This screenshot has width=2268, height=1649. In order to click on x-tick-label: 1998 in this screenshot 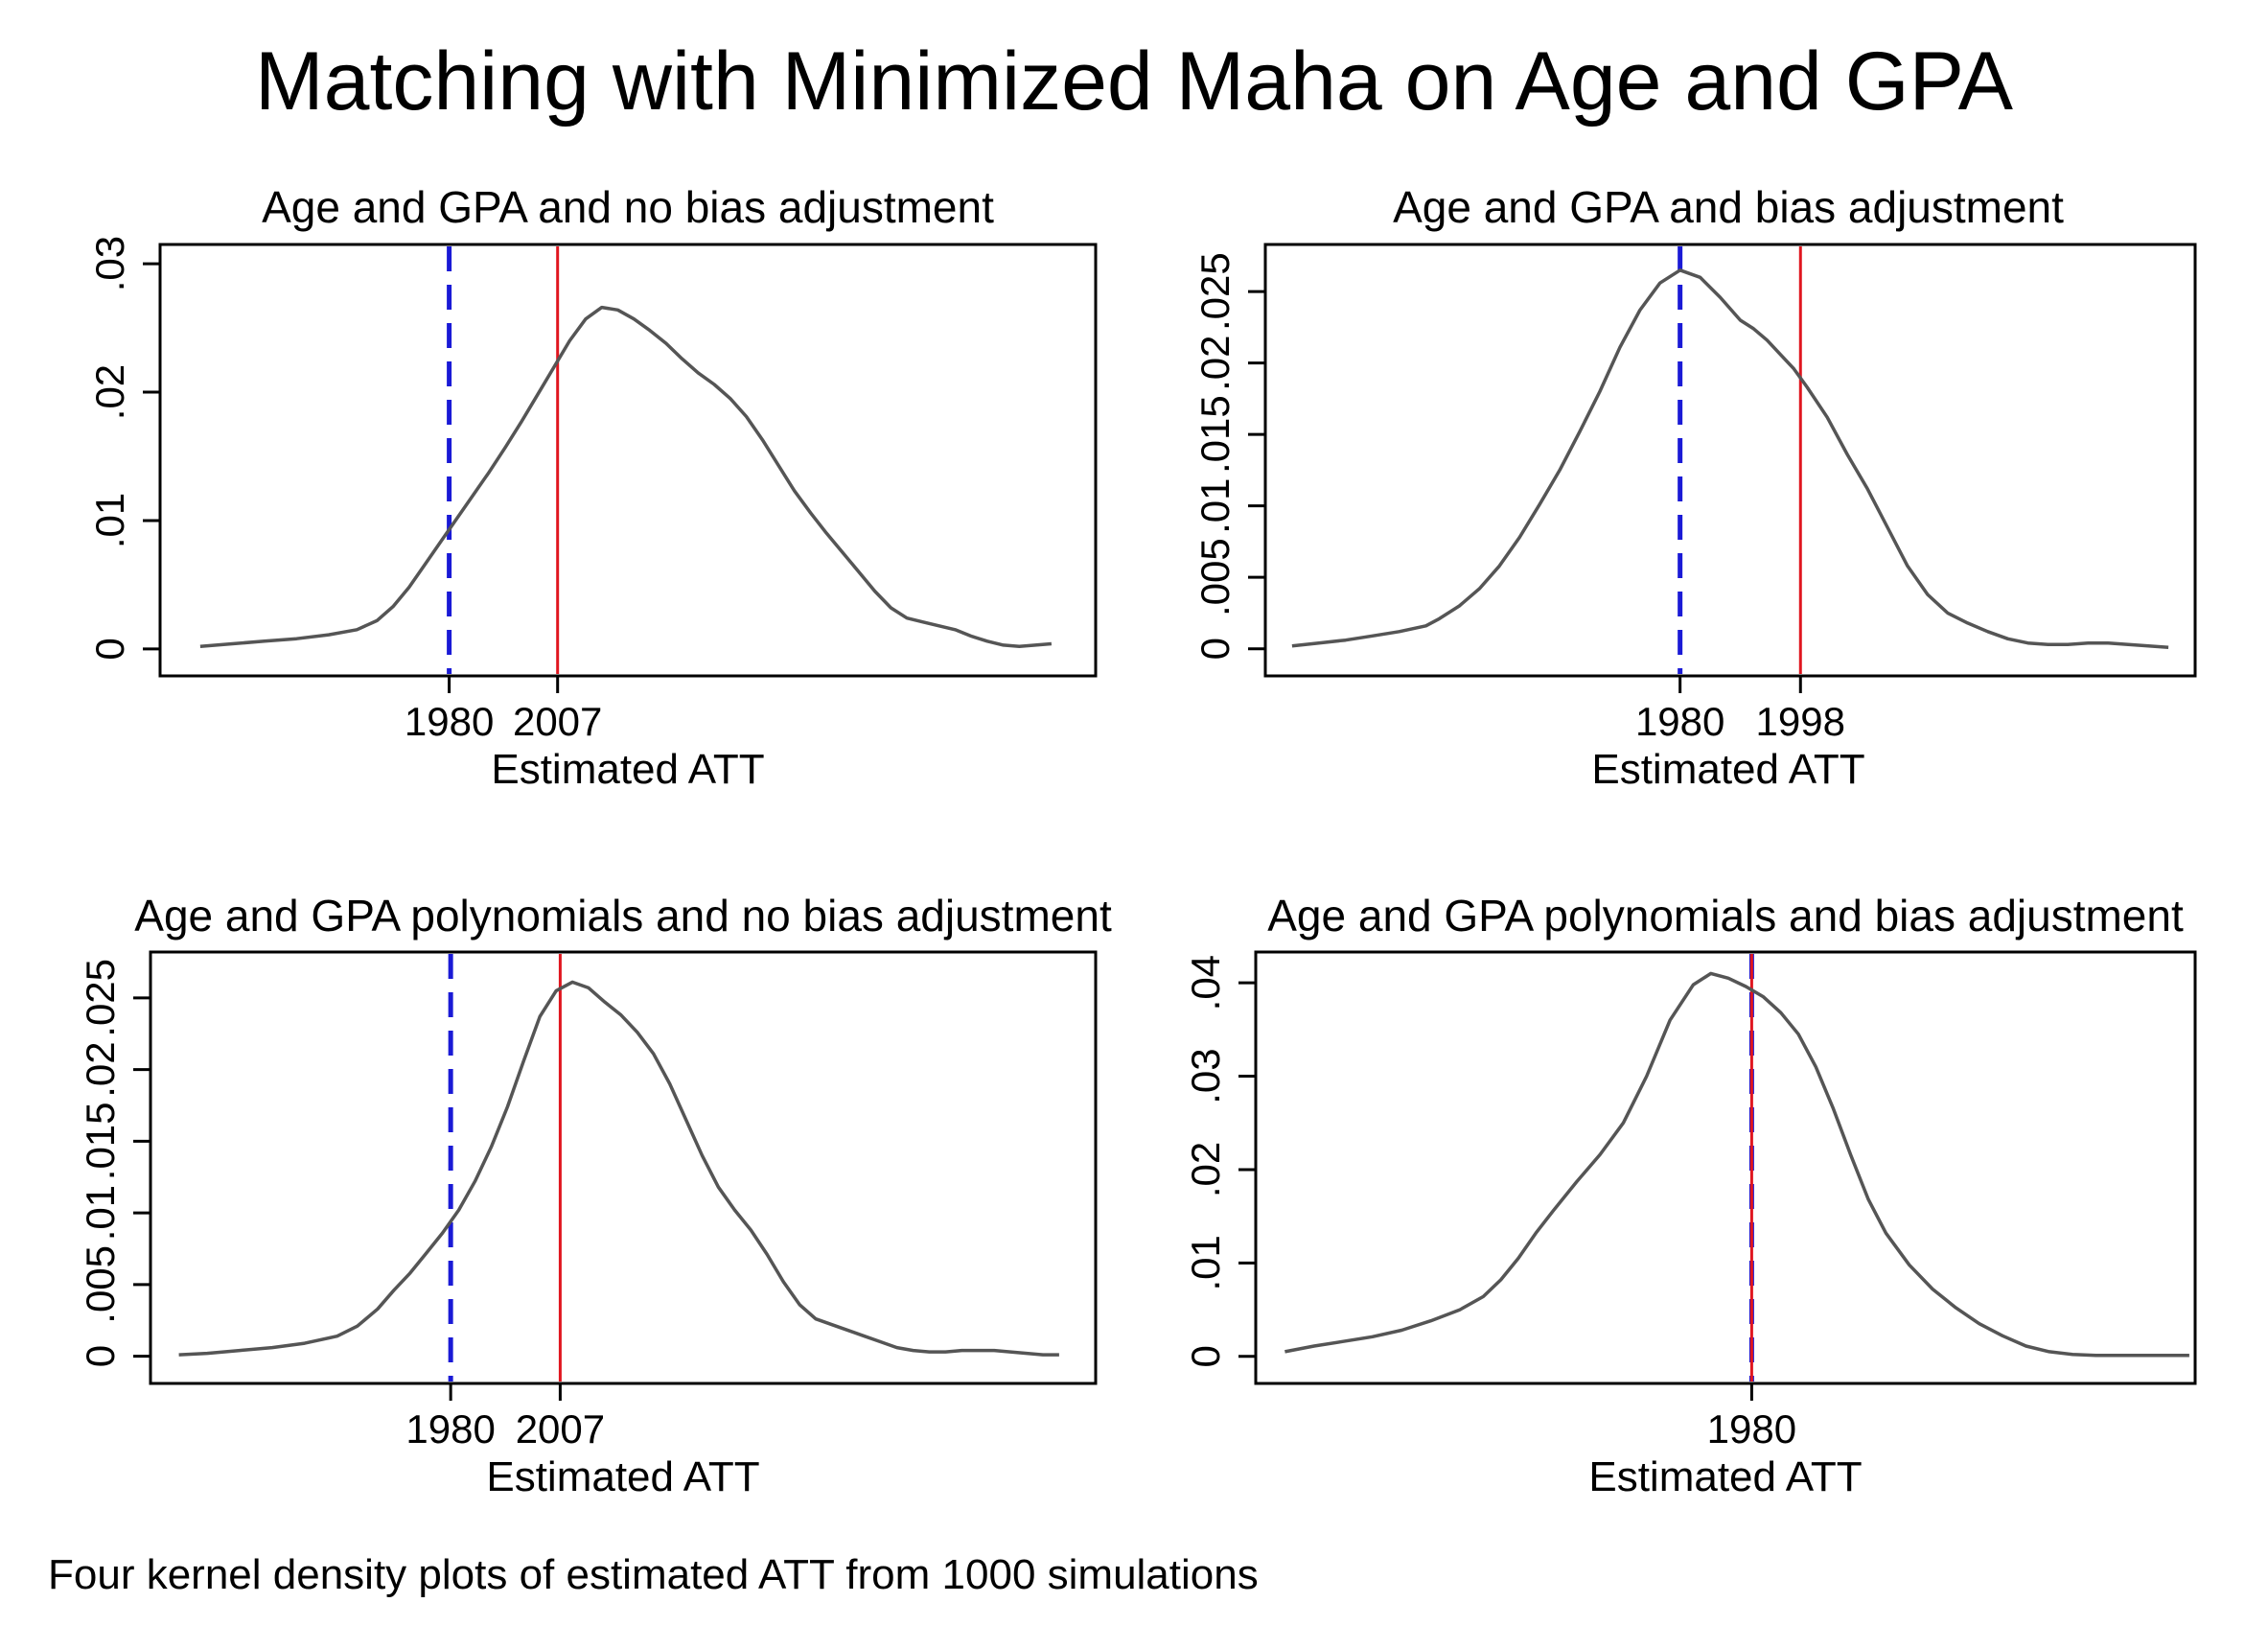, I will do `click(1800, 721)`.